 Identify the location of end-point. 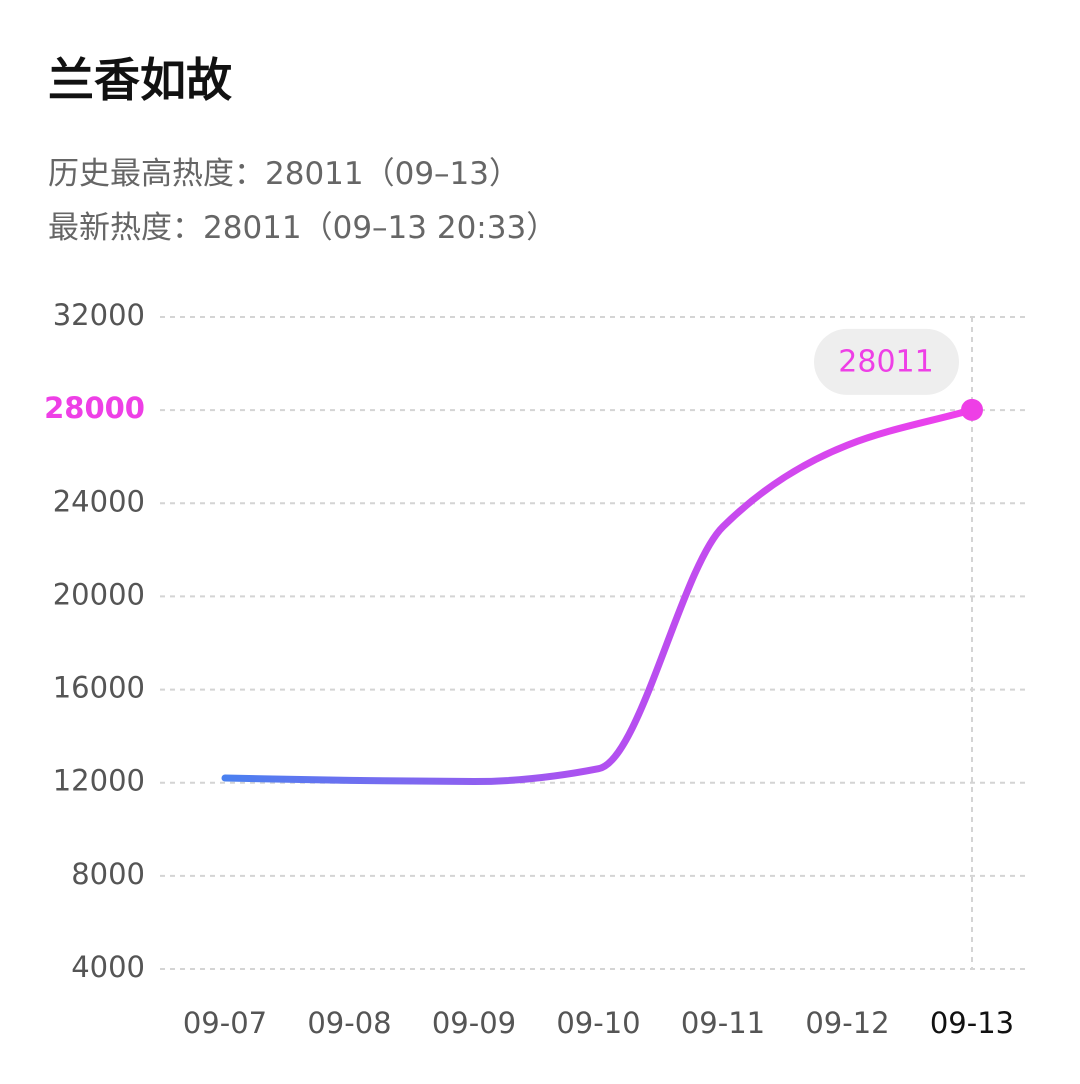
(972, 409).